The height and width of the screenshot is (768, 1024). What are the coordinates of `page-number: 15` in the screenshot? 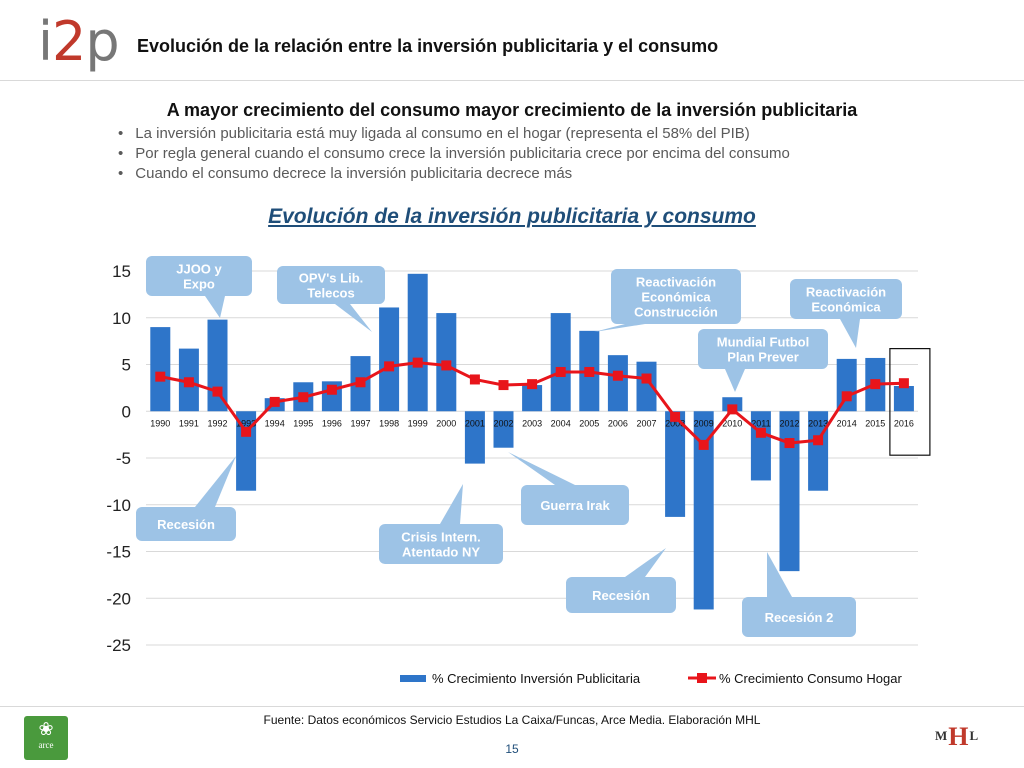 It's located at (512, 749).